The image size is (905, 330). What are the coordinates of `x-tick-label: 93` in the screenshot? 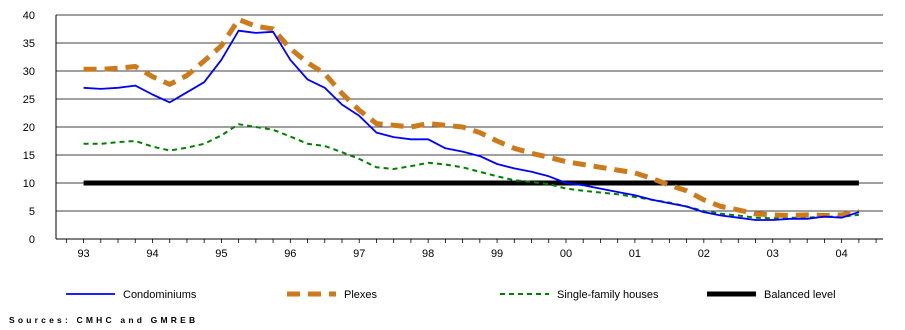 It's located at (83, 254).